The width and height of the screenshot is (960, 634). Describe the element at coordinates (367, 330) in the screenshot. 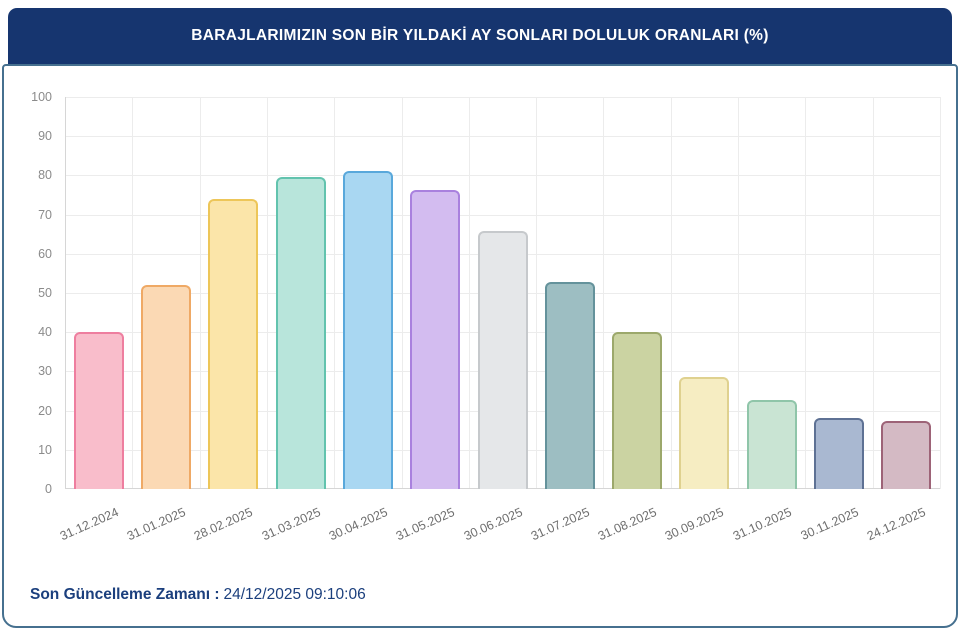

I see `bar-30.04.2025` at that location.